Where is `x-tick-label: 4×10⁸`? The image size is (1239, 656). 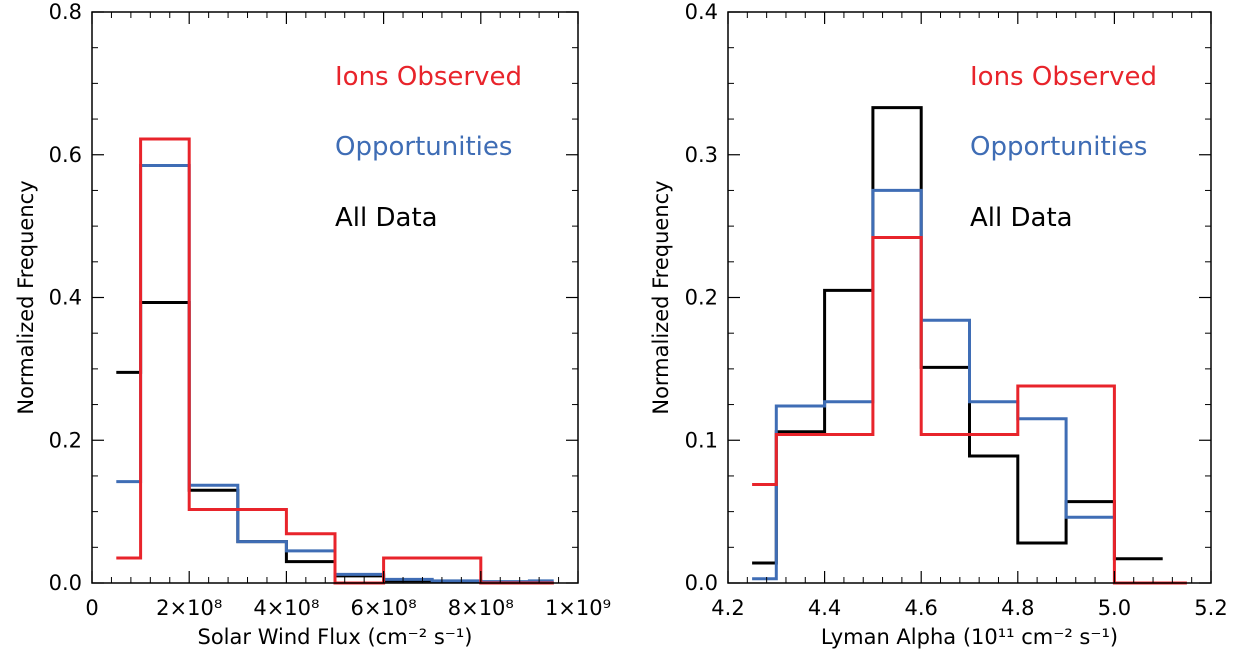 x-tick-label: 4×10⁸ is located at coordinates (286, 608).